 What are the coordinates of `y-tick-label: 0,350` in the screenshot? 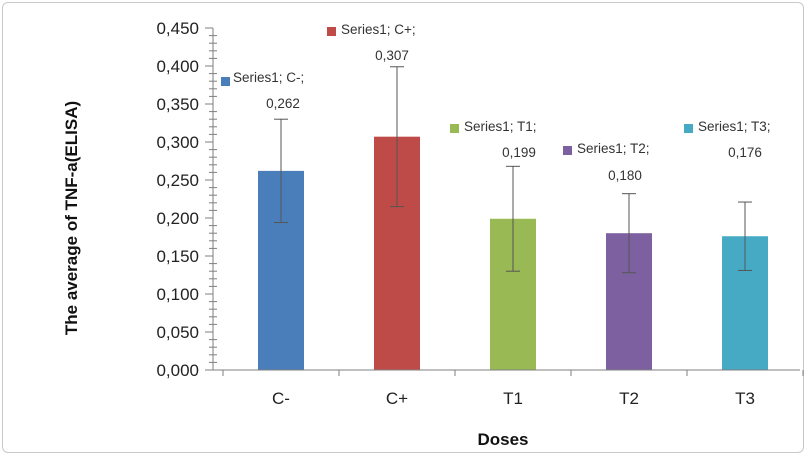 It's located at (177, 104).